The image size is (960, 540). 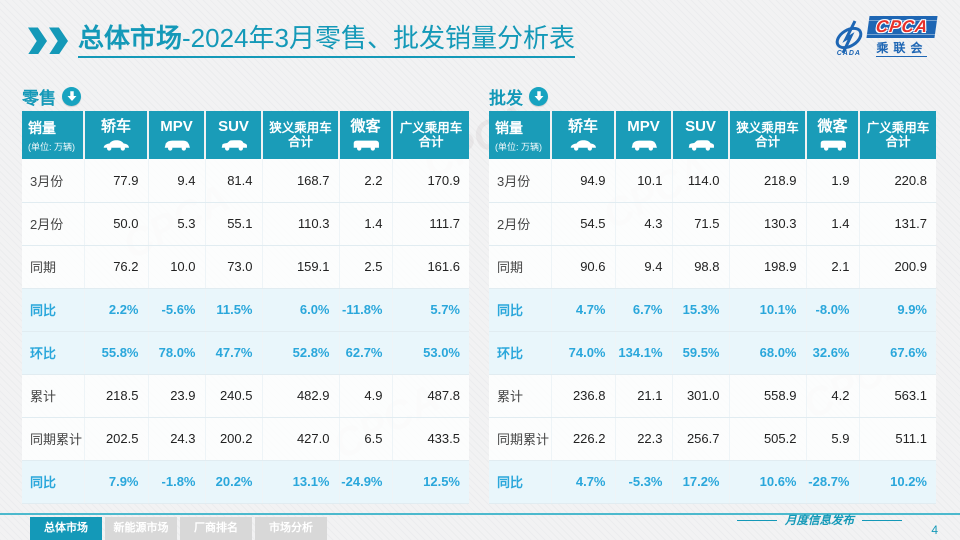 I want to click on table-cell: 17.2%, so click(x=701, y=482).